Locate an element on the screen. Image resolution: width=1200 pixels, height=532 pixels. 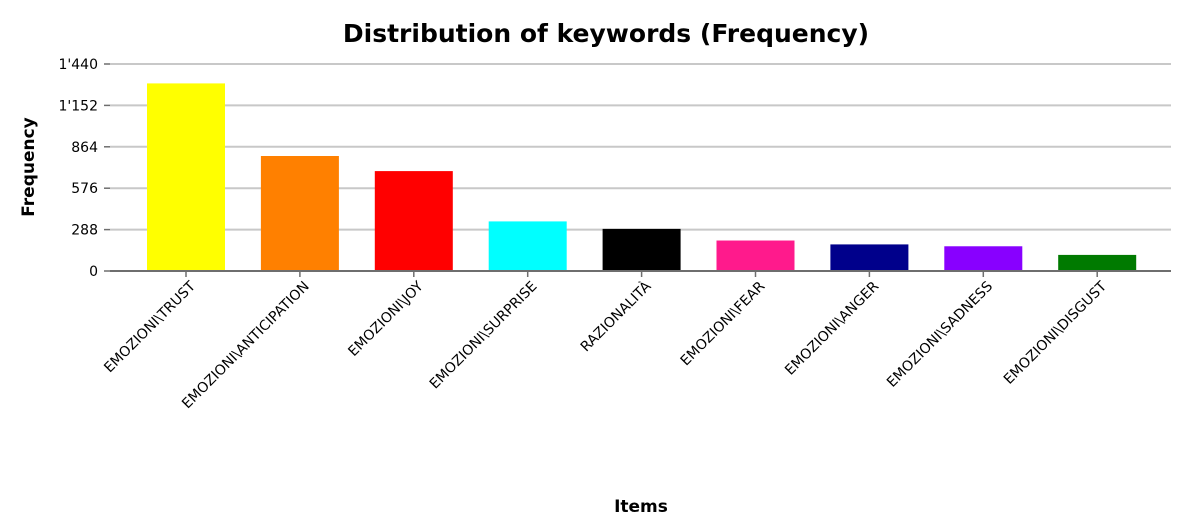
x-tick-label: EMOZIONI\JOY is located at coordinates (386, 319).